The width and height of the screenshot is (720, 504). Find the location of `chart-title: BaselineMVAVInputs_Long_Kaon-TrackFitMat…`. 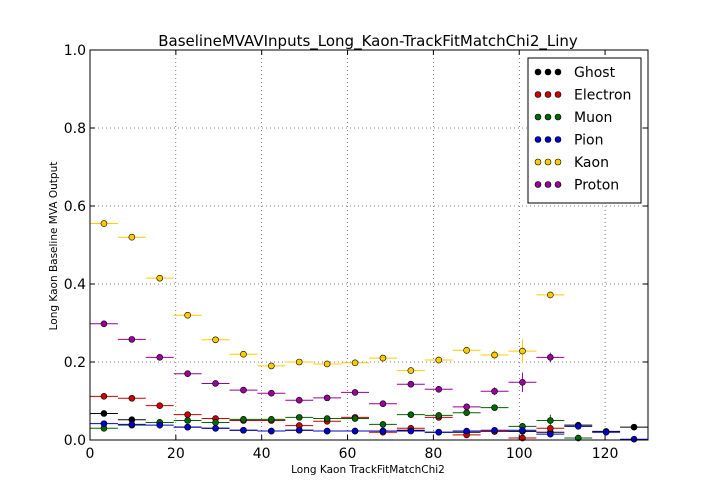

chart-title: BaselineMVAVInputs_Long_Kaon-TrackFitMat… is located at coordinates (368, 41).